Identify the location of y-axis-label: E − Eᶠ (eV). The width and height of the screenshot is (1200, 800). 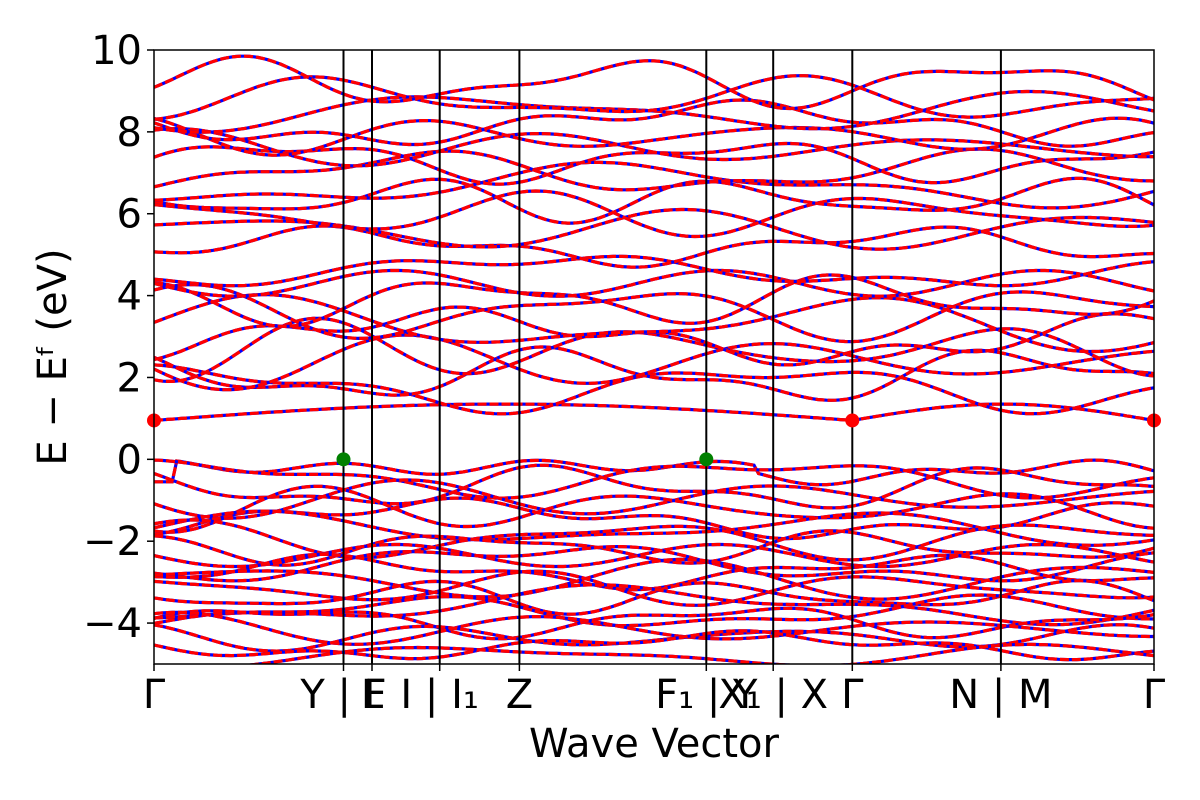
(53, 356).